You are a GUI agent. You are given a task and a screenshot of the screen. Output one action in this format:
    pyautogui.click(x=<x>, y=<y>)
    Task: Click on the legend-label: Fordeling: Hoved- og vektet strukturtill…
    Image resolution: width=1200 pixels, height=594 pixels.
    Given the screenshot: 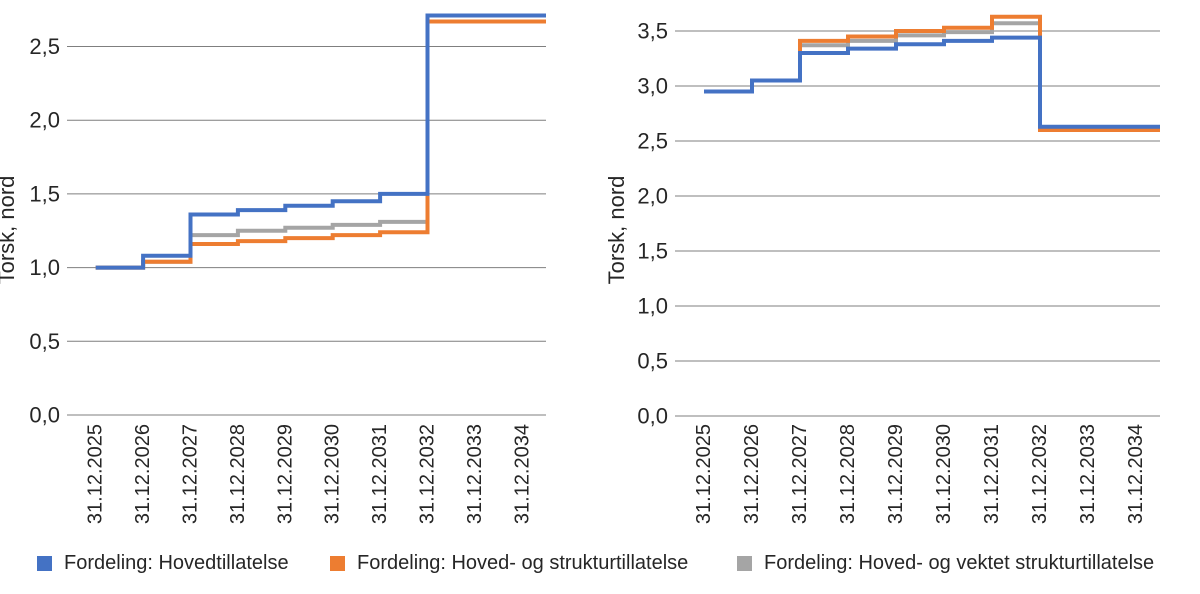 What is the action you would take?
    pyautogui.click(x=959, y=562)
    